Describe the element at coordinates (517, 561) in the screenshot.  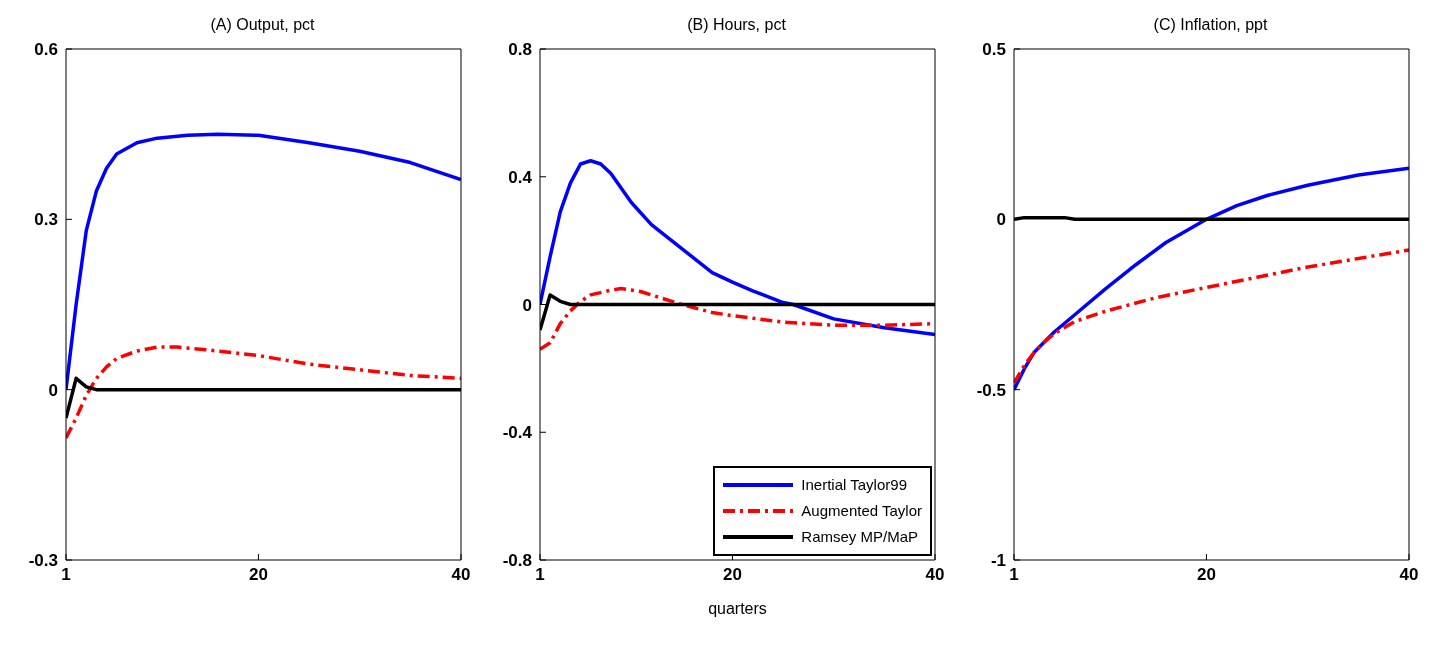
I see `y-tick-label: -0.8` at that location.